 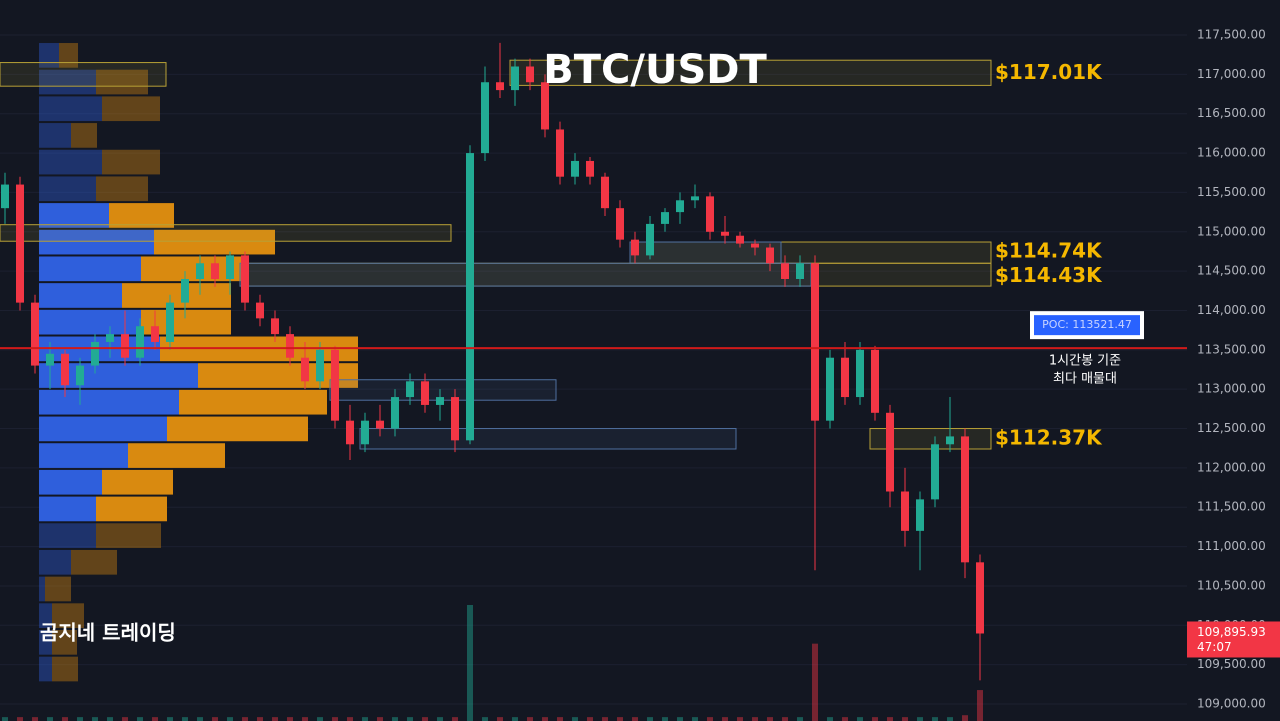 I want to click on zone-price-label: $112.37K, so click(x=1049, y=437).